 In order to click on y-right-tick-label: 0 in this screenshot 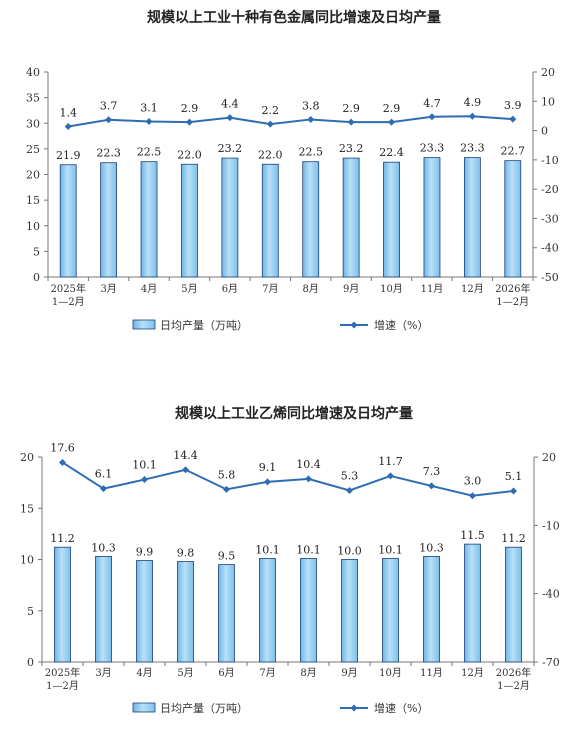, I will do `click(544, 131)`.